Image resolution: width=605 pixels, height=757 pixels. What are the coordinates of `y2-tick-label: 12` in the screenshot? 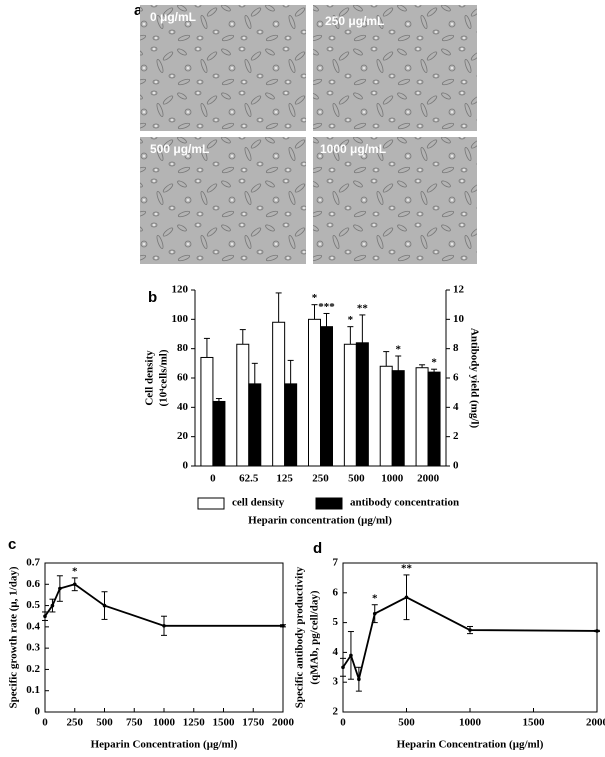 It's located at (459, 290).